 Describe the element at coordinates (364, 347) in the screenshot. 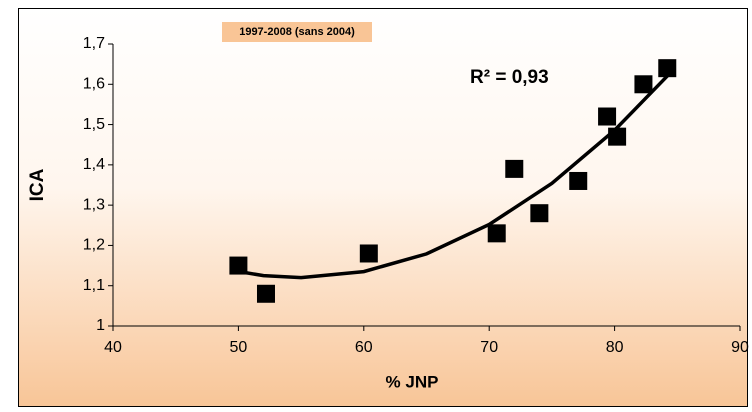

I see `x-tick-label: 60` at that location.